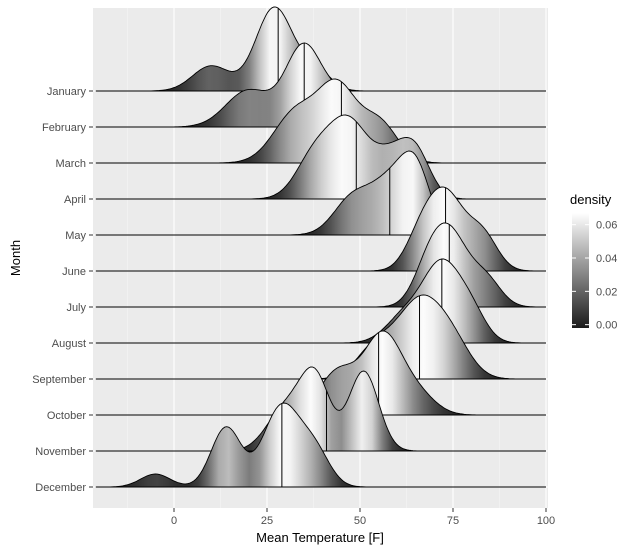  What do you see at coordinates (321, 121) in the screenshot?
I see `ridge-march` at bounding box center [321, 121].